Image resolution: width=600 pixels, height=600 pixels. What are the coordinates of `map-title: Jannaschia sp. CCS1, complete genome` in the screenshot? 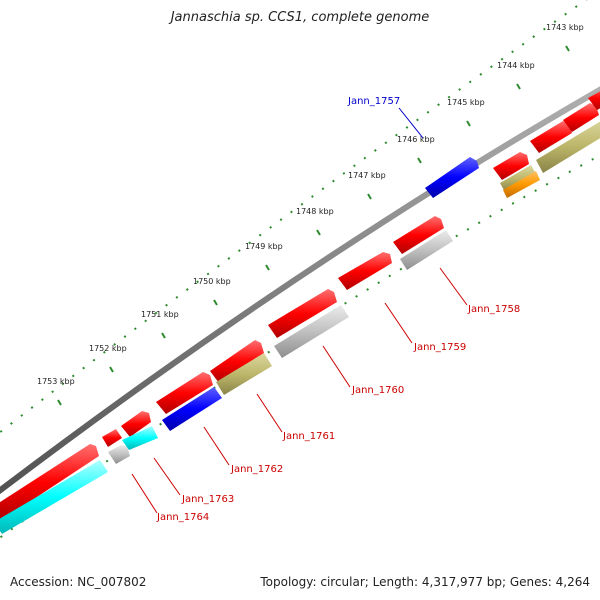 It's located at (300, 17).